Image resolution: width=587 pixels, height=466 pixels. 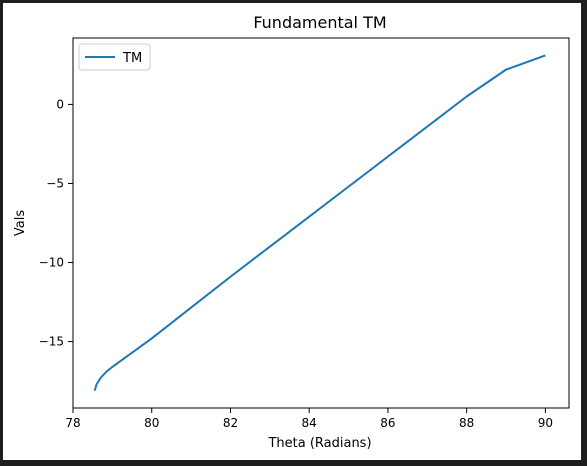 What do you see at coordinates (51, 342) in the screenshot?
I see `y-tick-label: −15` at bounding box center [51, 342].